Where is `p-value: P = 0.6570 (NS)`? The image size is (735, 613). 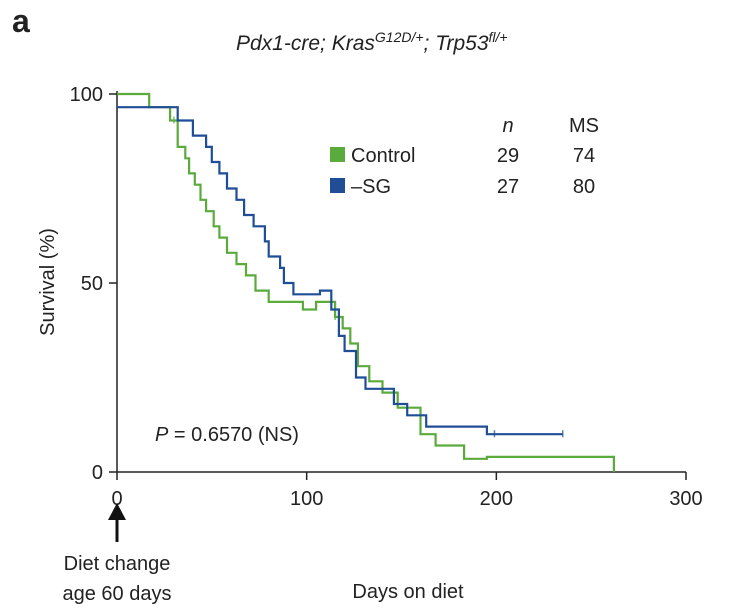
p-value: P = 0.6570 (NS) is located at coordinates (227, 435).